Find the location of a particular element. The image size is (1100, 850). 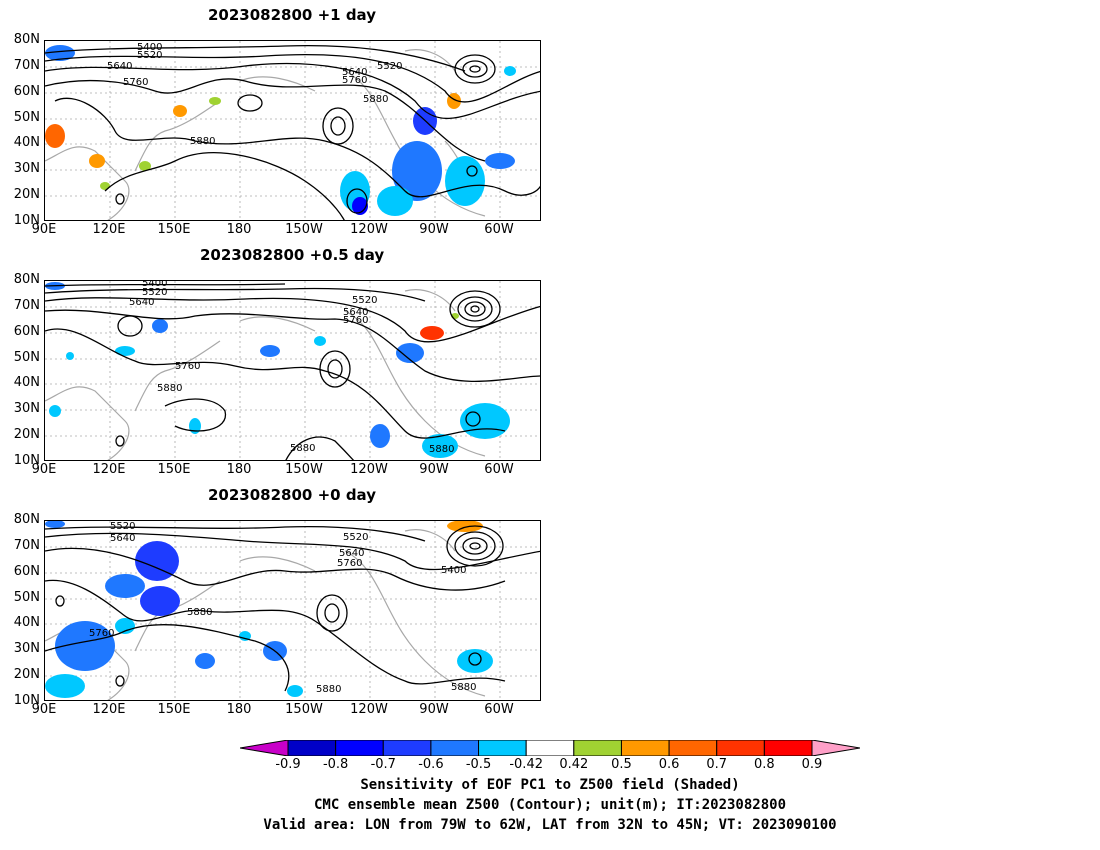

lat-tick-label: 30N is located at coordinates (26, 409).